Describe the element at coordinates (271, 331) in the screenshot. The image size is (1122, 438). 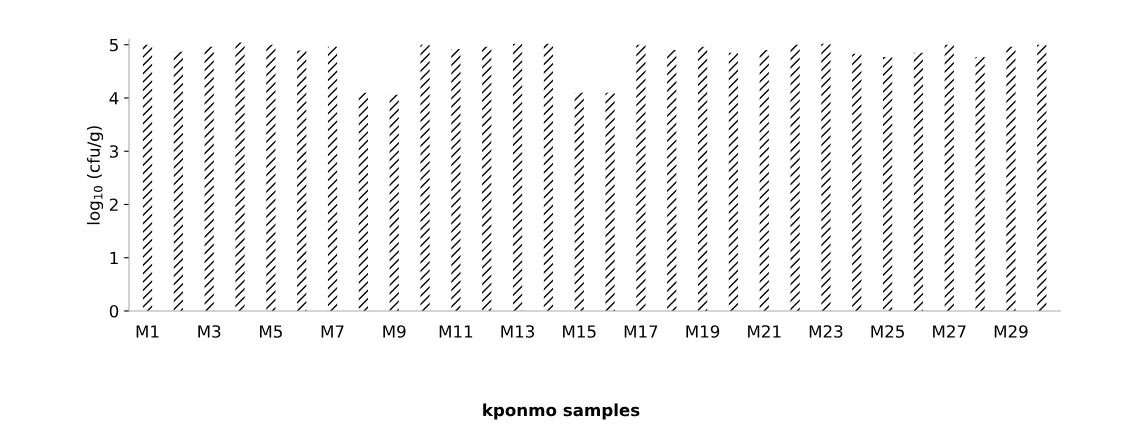
I see `x-tick-label: M5` at that location.